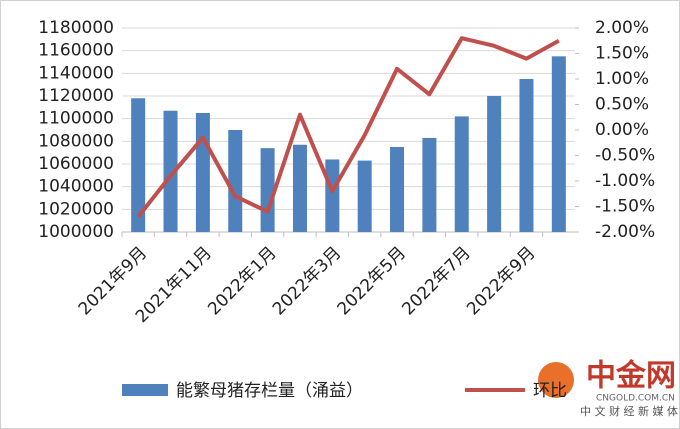  Describe the element at coordinates (550, 391) in the screenshot. I see `legend-label: 环比` at that location.